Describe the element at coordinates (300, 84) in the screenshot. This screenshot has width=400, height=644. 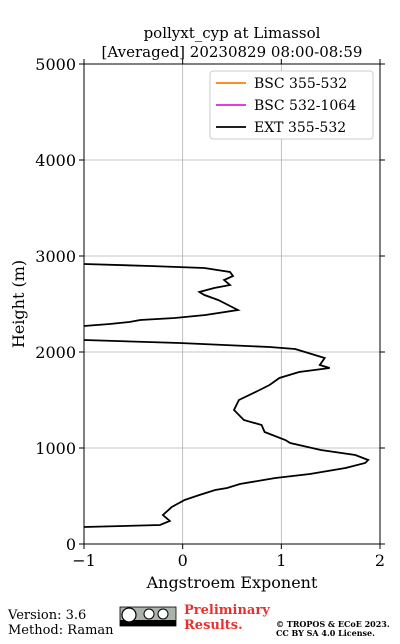
I see `legend-label: BSC 355-532` at that location.